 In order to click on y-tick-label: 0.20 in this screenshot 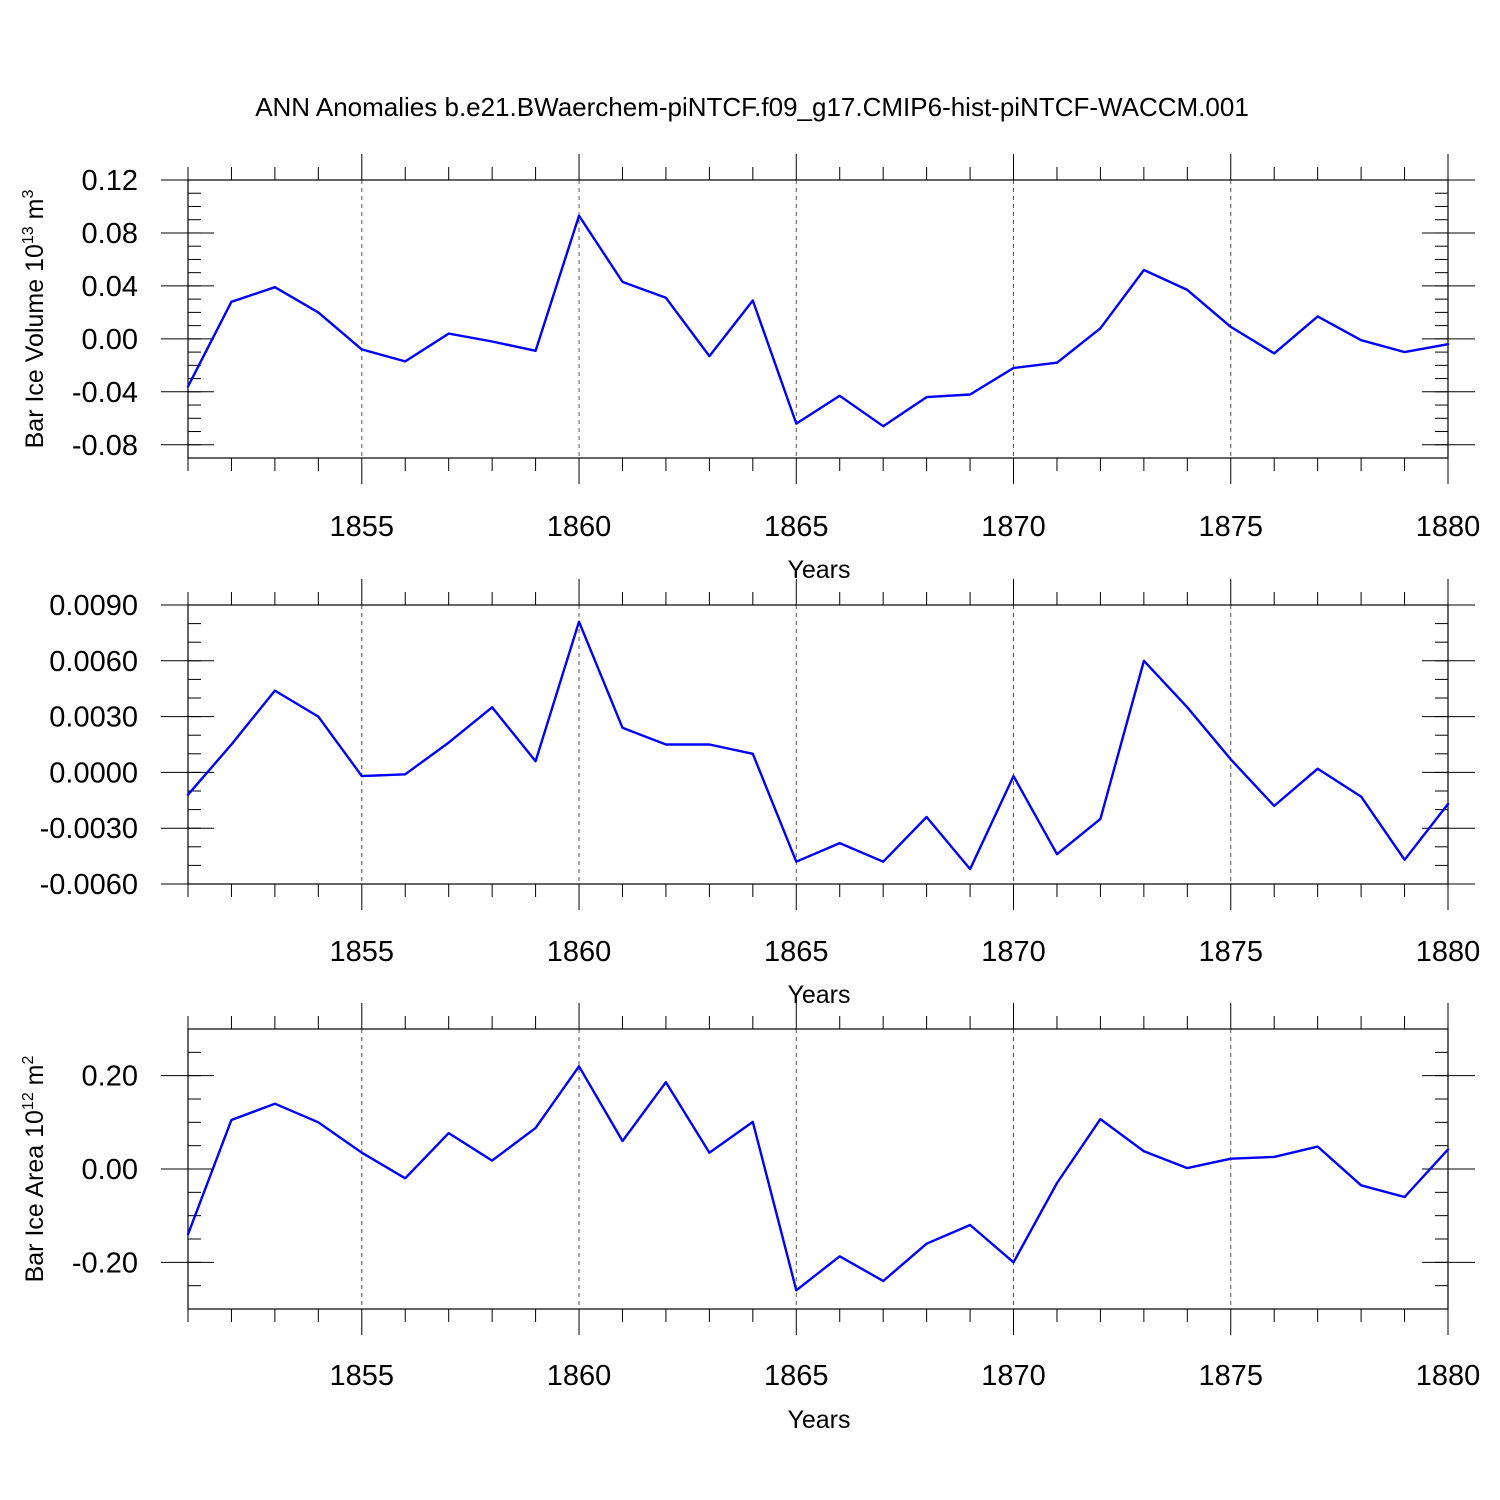, I will do `click(110, 1077)`.